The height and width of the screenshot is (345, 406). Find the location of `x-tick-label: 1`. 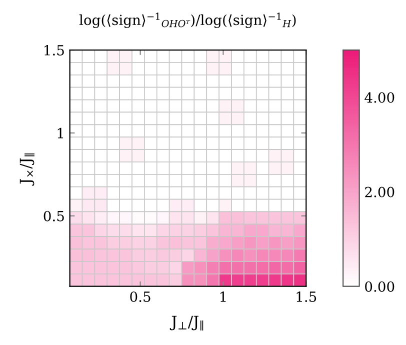

x-tick-label: 1 is located at coordinates (223, 296).